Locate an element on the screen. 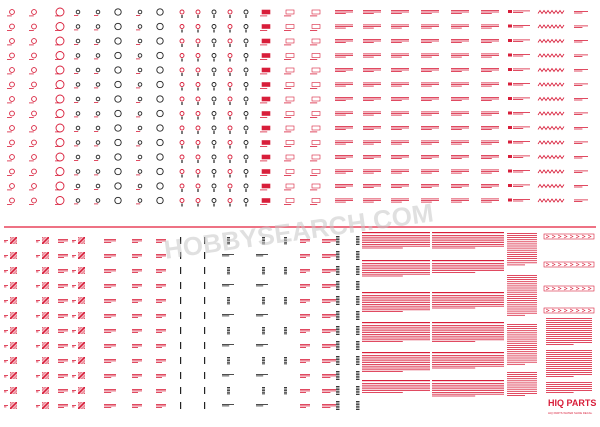 This screenshot has width=600, height=427. caution-stripe-icon is located at coordinates (45, 285).